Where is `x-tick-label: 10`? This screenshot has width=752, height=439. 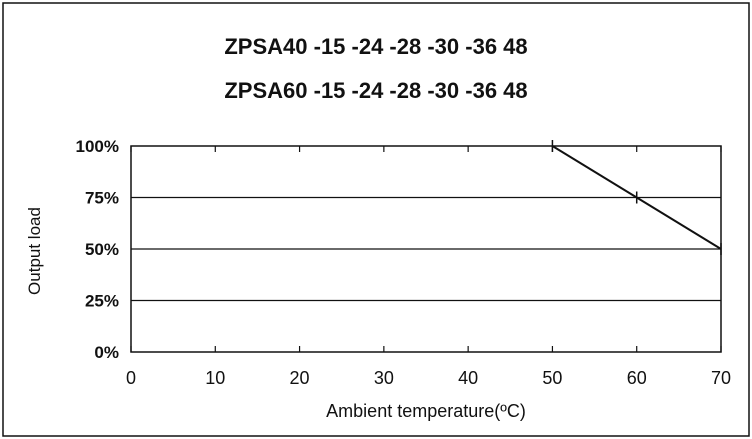
x-tick-label: 10 is located at coordinates (215, 378).